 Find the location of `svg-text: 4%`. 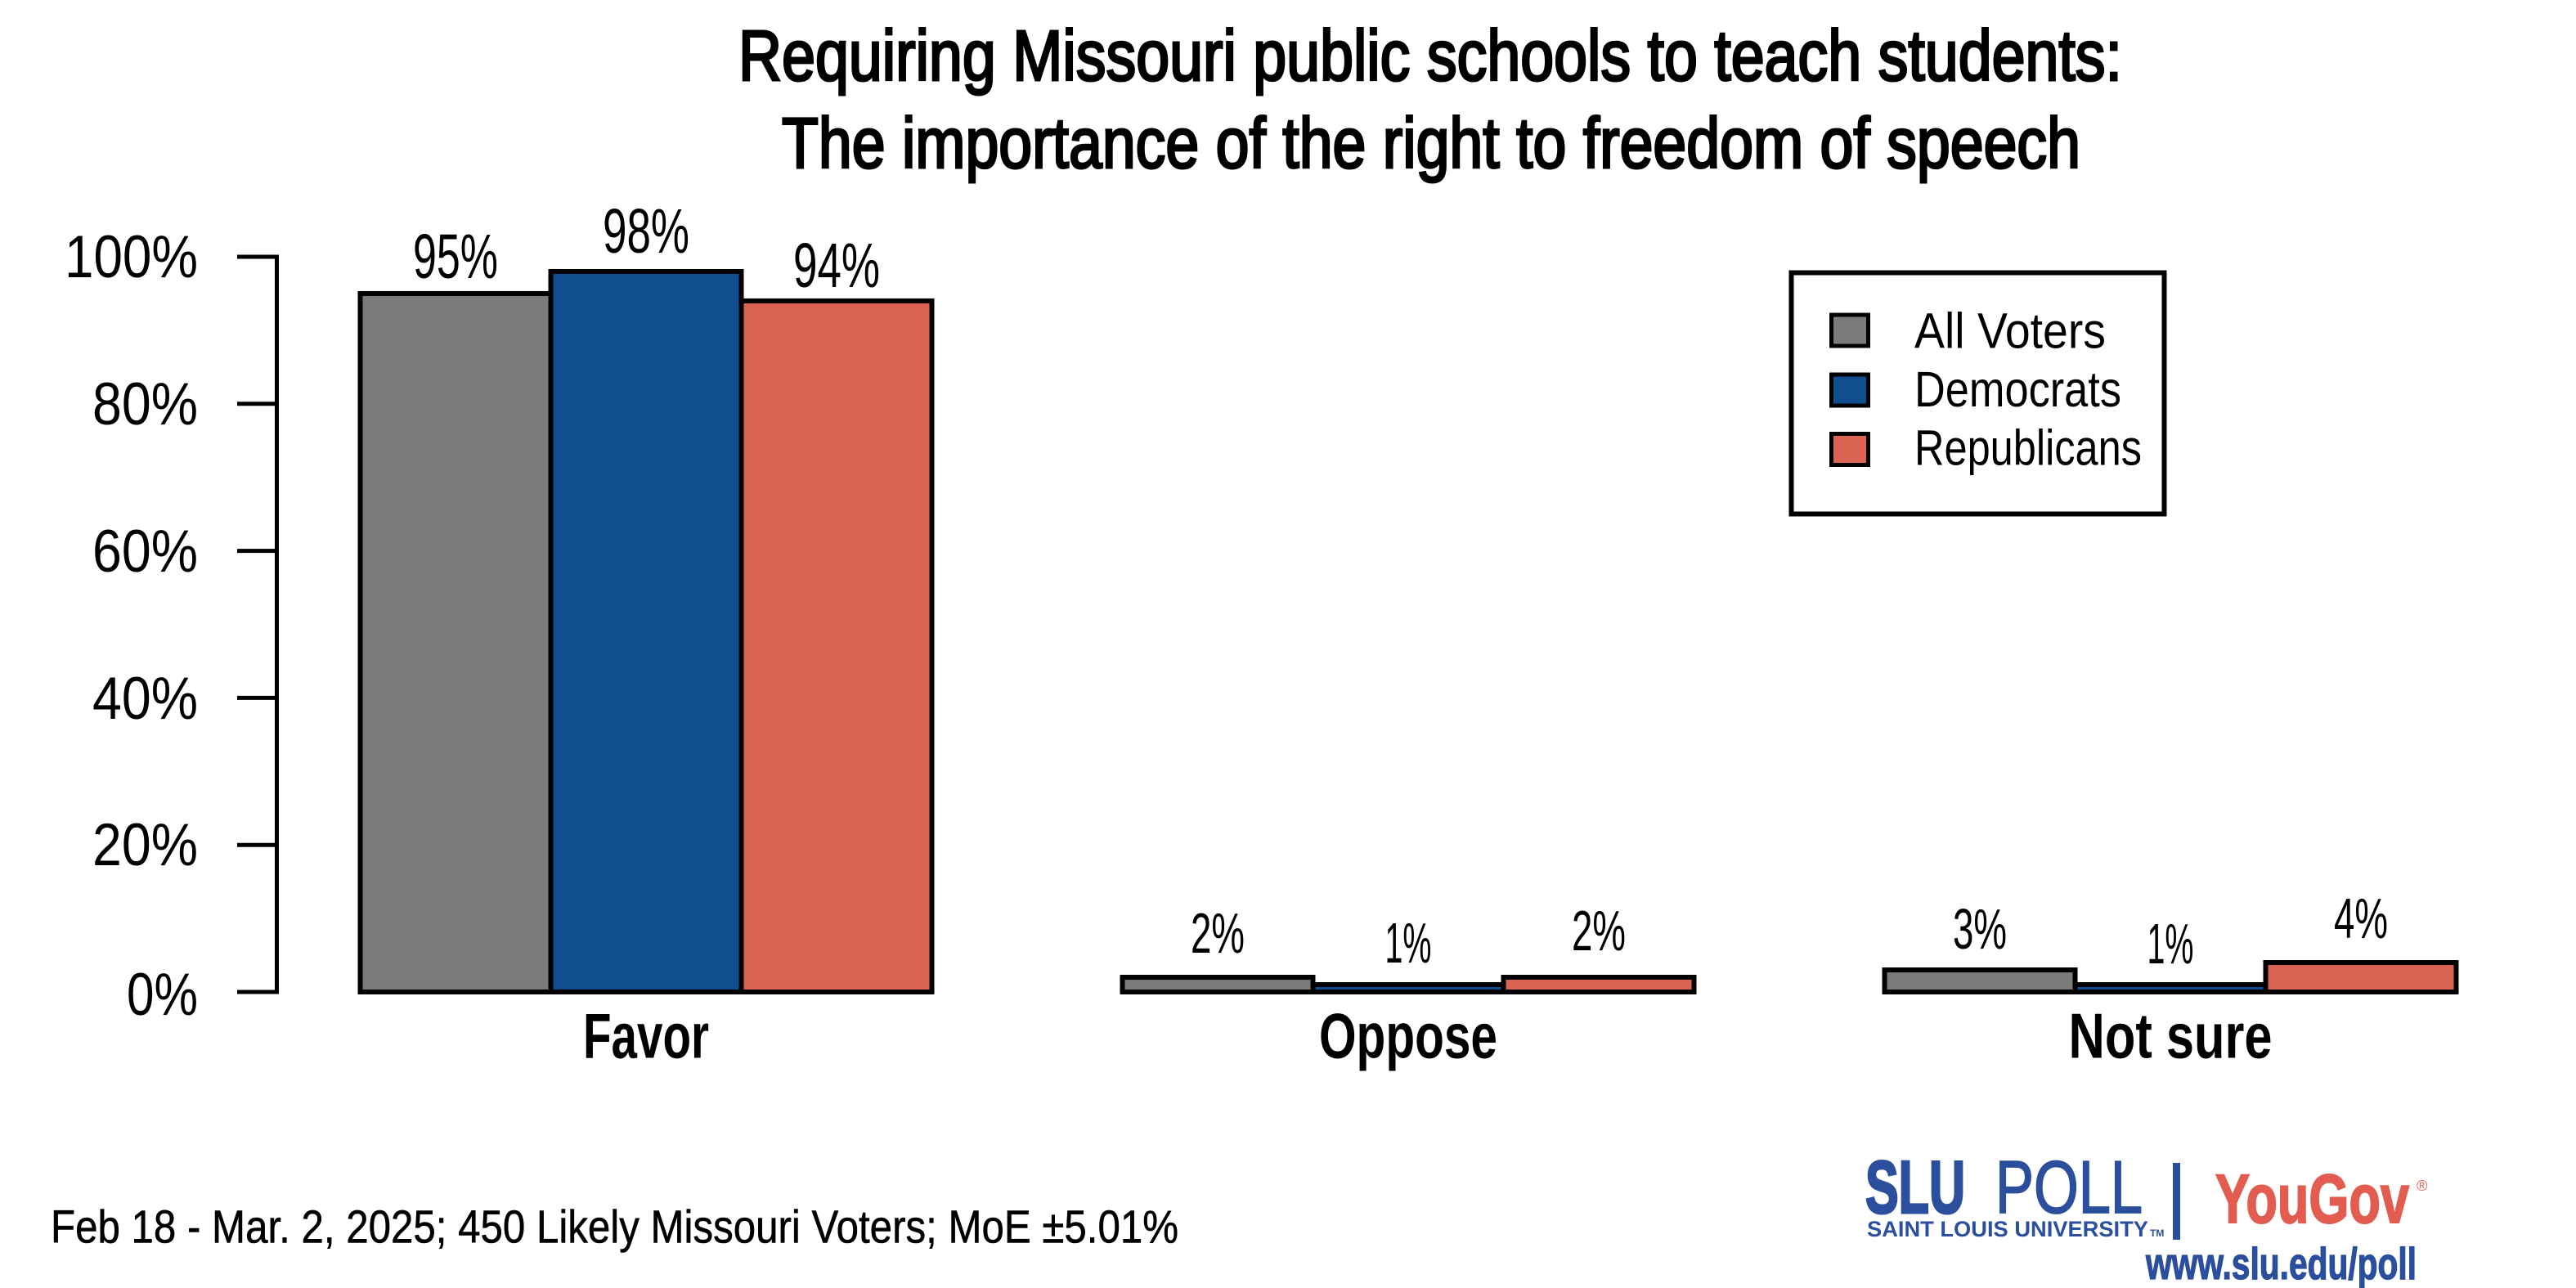

svg-text: 4% is located at coordinates (2361, 918).